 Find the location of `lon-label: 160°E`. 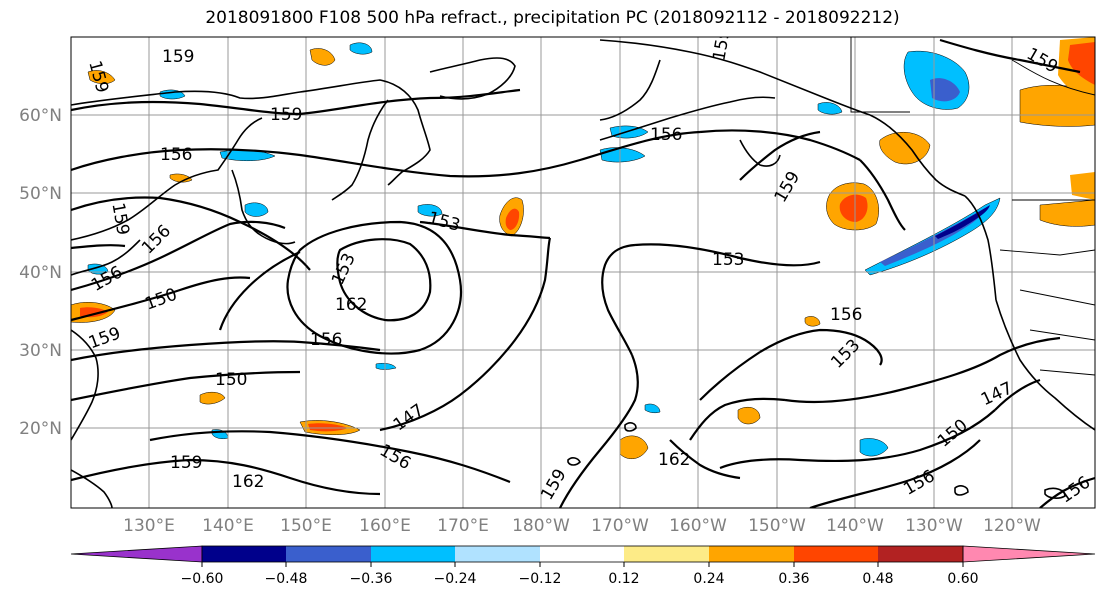

lon-label: 160°E is located at coordinates (385, 526).